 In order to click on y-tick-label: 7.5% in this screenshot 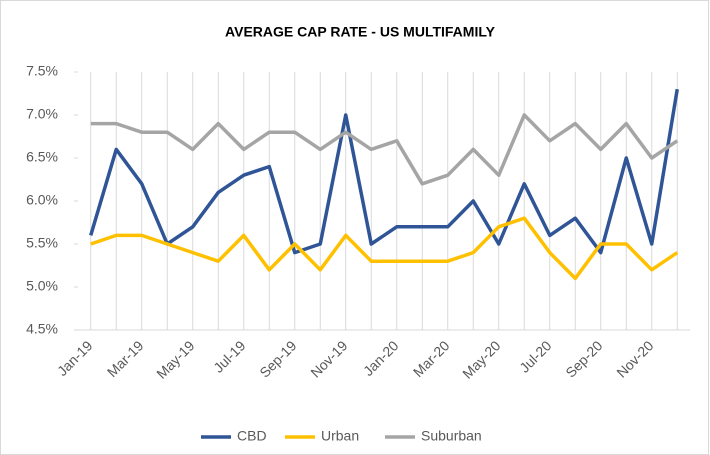, I will do `click(42, 71)`.